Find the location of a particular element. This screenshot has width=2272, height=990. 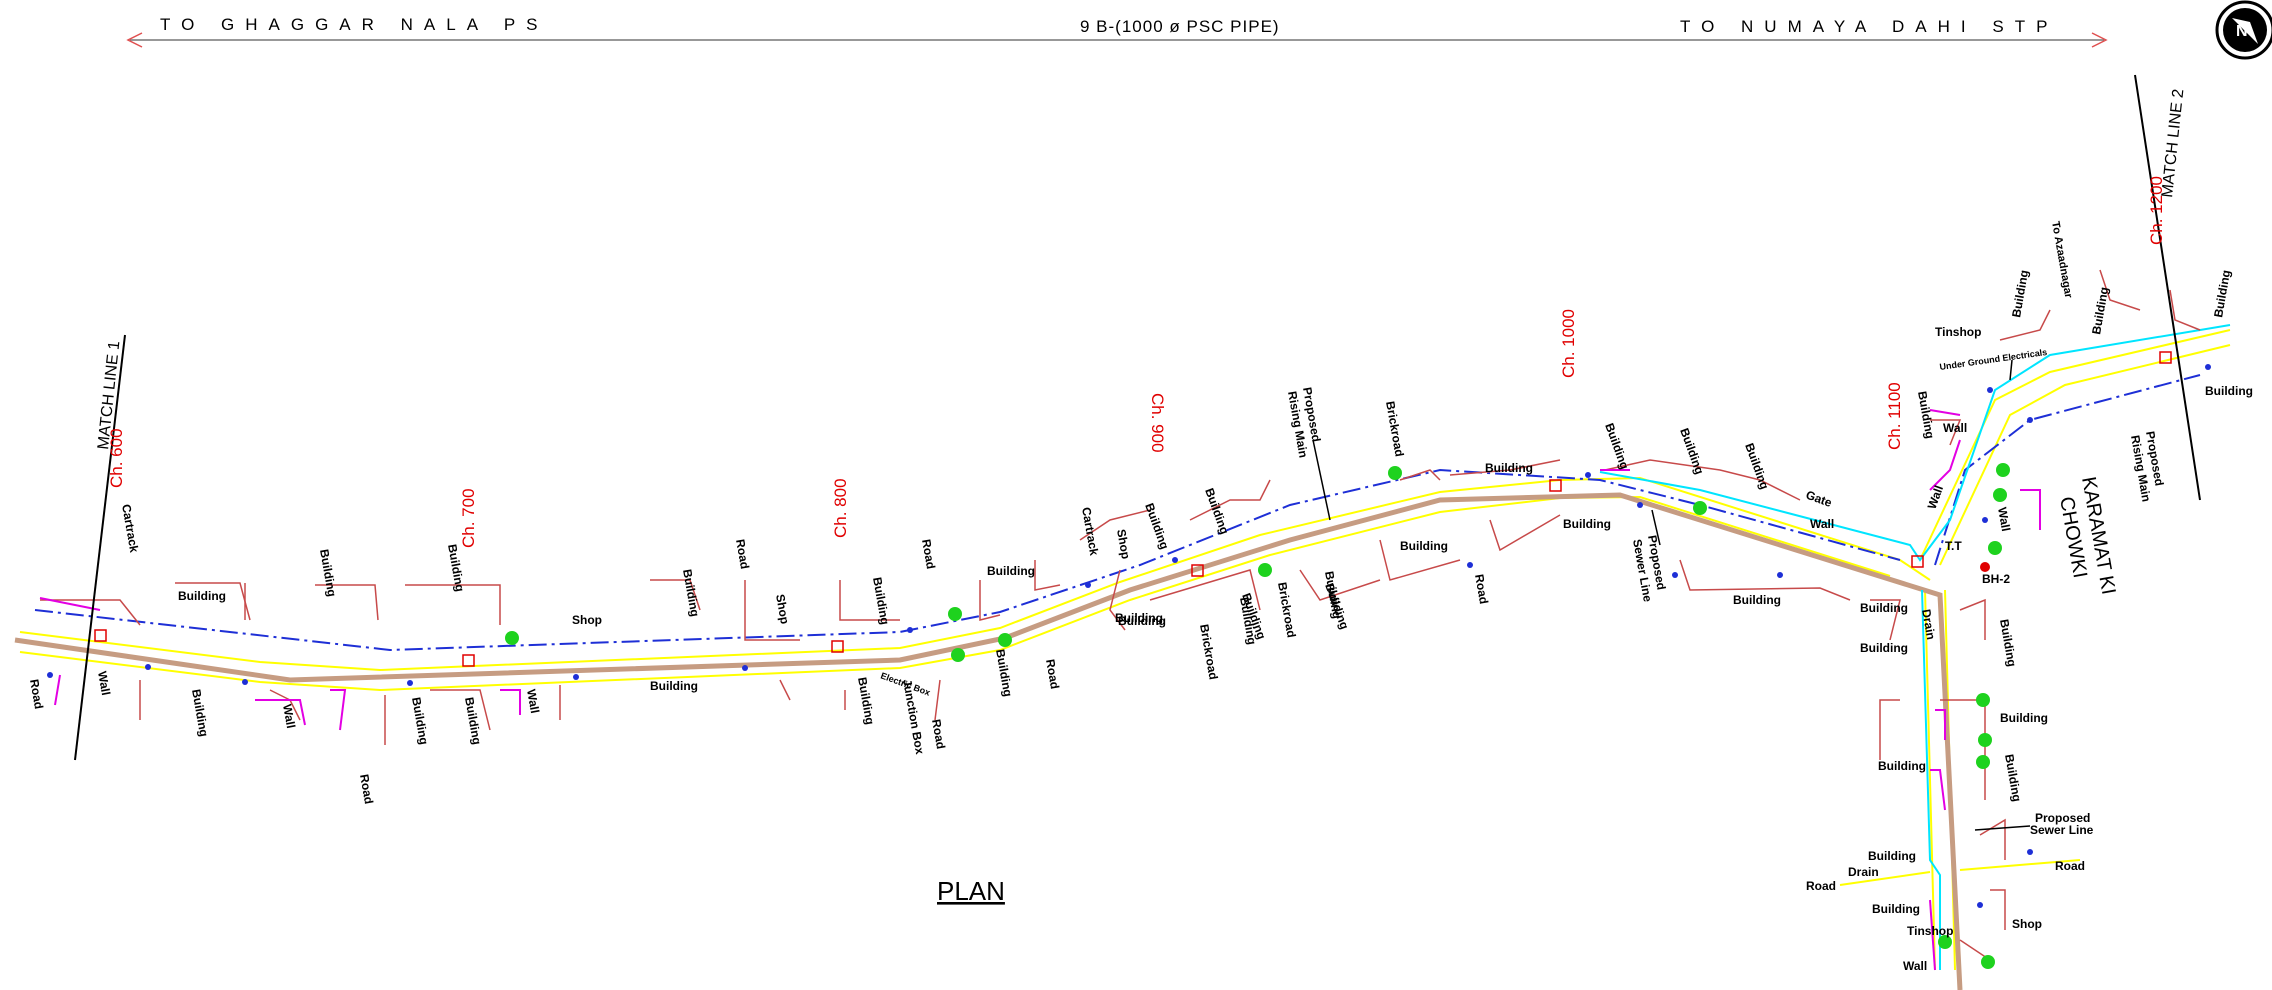

plan-title: PLAN is located at coordinates (971, 891).